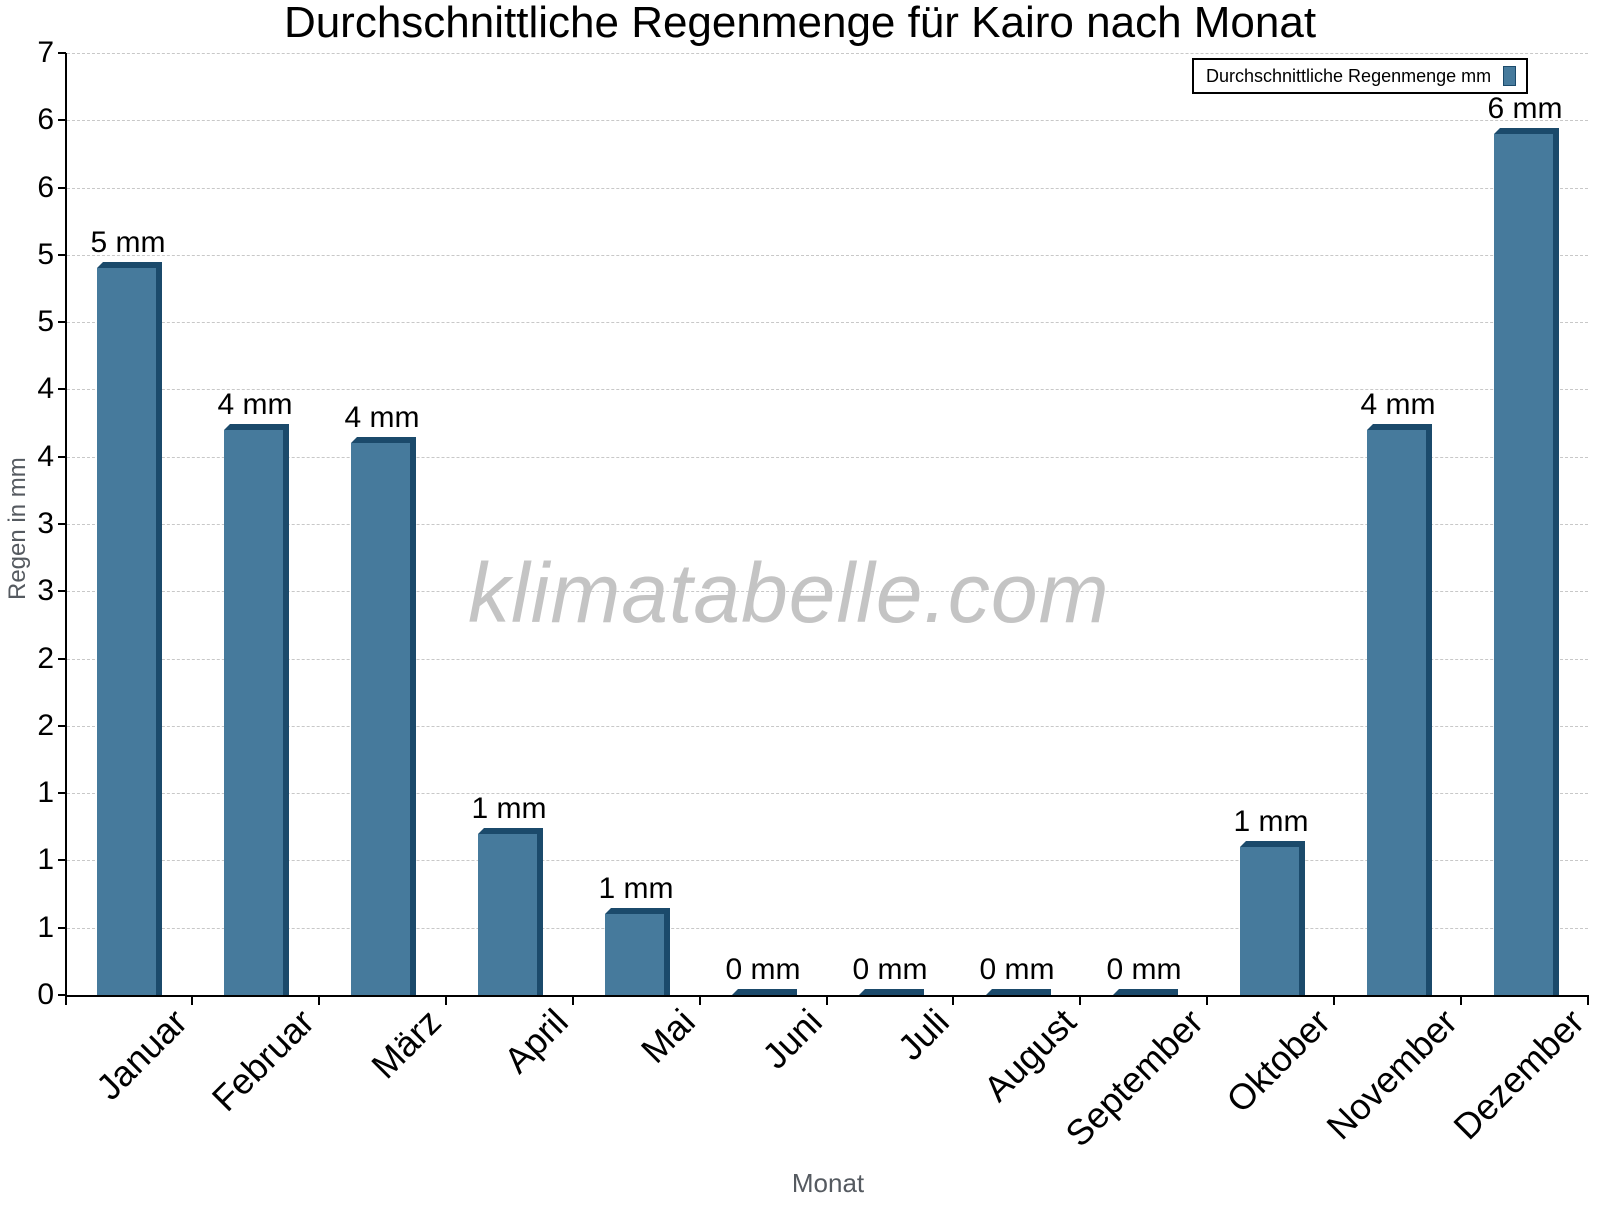 This screenshot has width=1600, height=1214. Describe the element at coordinates (828, 1183) in the screenshot. I see `x-axis-title: Monat` at that location.